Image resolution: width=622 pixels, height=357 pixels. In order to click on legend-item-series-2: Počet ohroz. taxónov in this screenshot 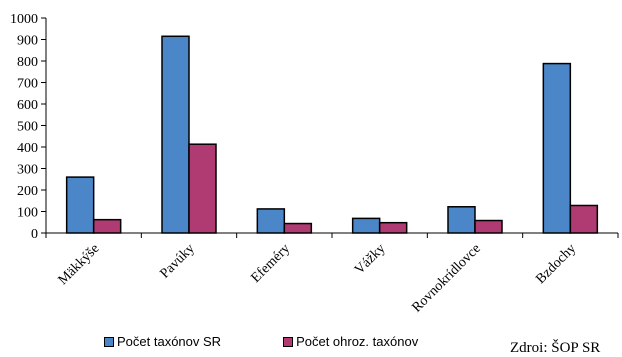, I will do `click(350, 341)`.